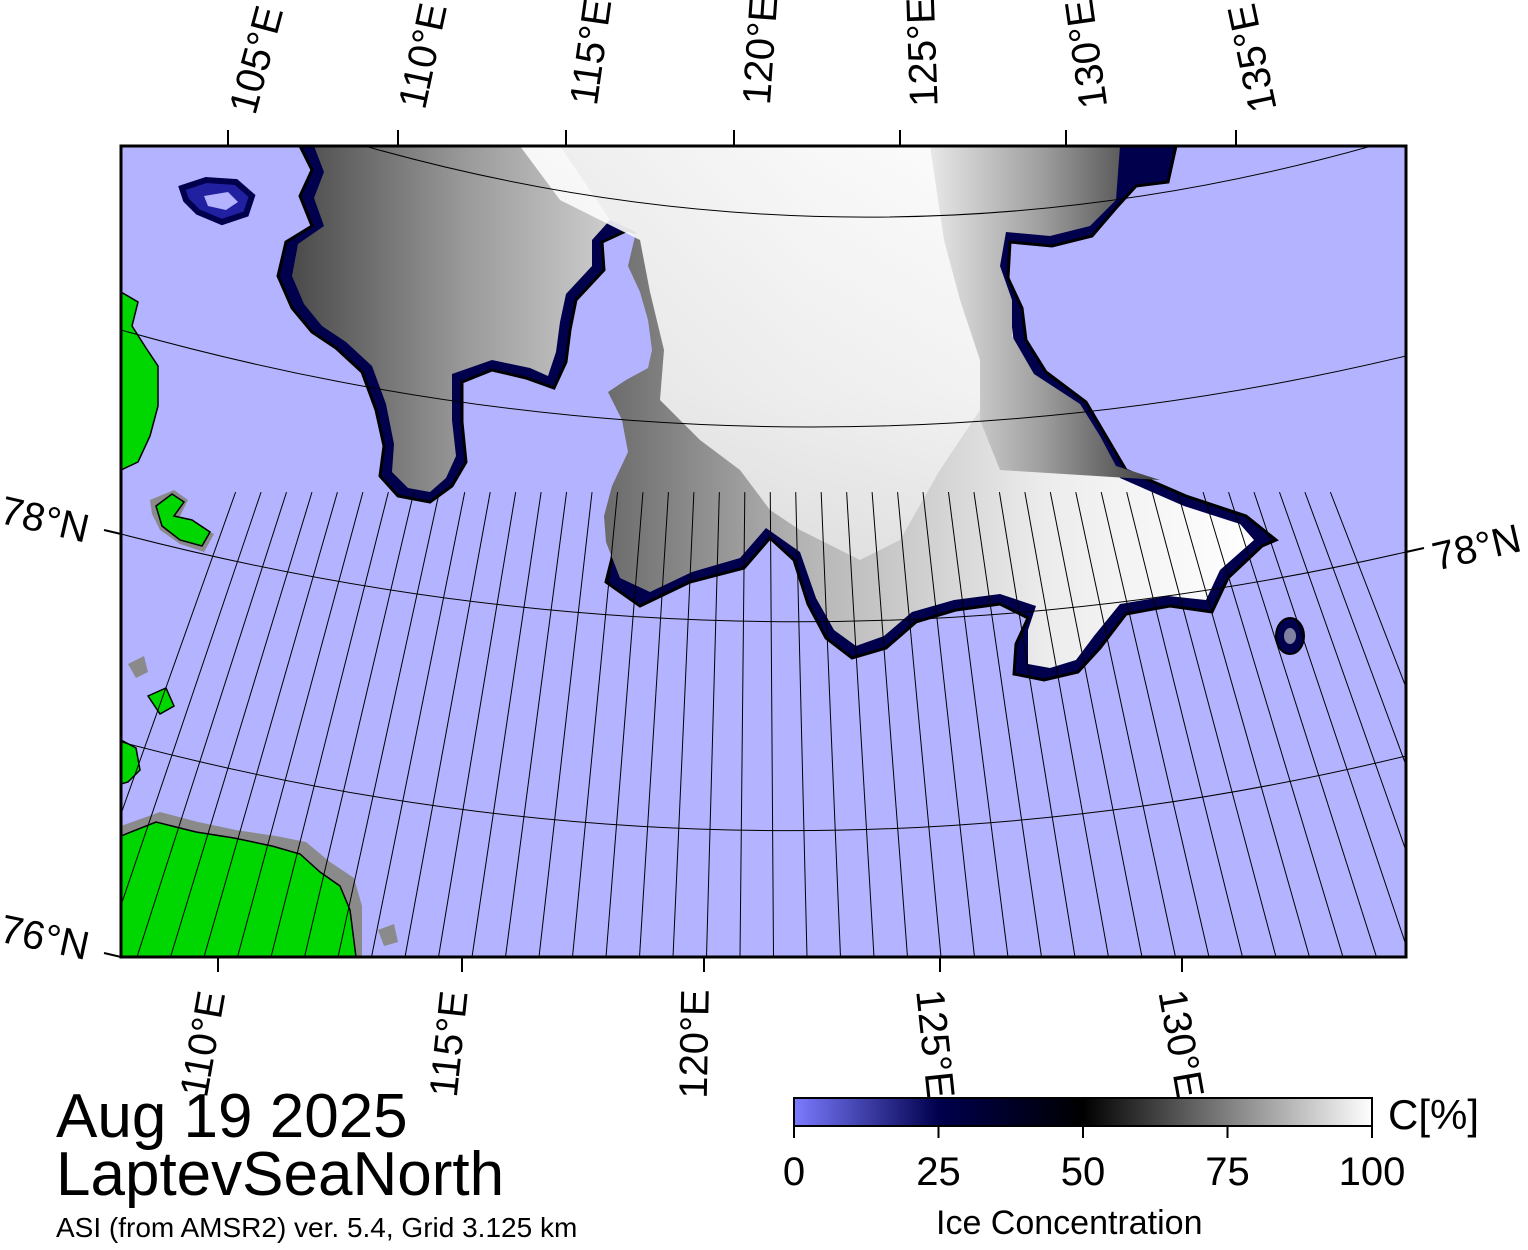 This screenshot has width=1528, height=1250. I want to click on colorbar-unit: C[%], so click(1434, 1114).